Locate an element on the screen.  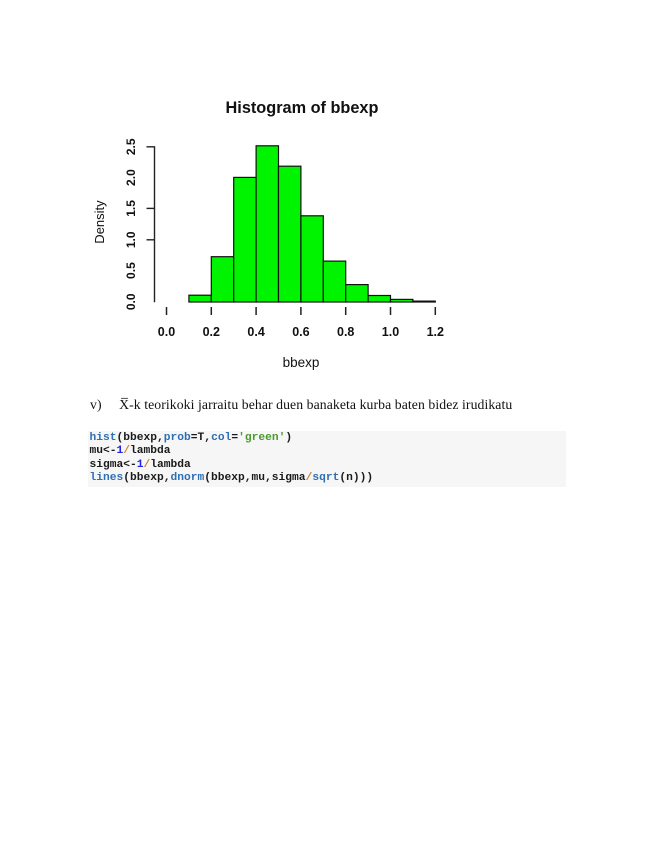
svg-text: 0.2 is located at coordinates (211, 332).